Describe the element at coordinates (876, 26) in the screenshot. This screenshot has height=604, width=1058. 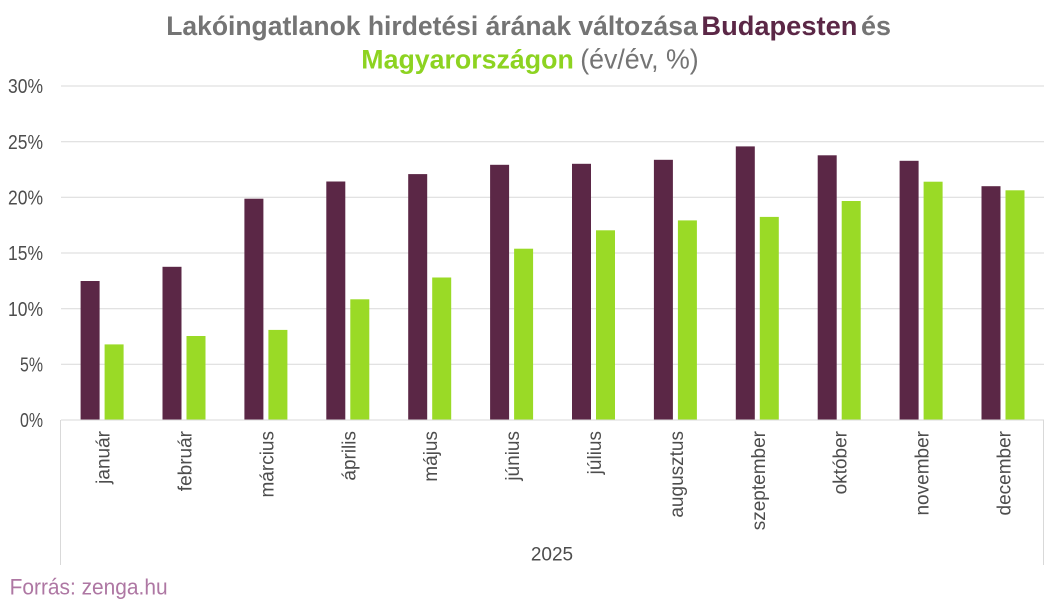
I see `svg-text: és` at that location.